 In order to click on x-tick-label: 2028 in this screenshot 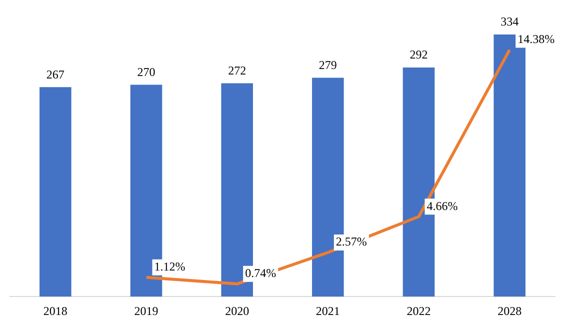, I will do `click(510, 311)`.